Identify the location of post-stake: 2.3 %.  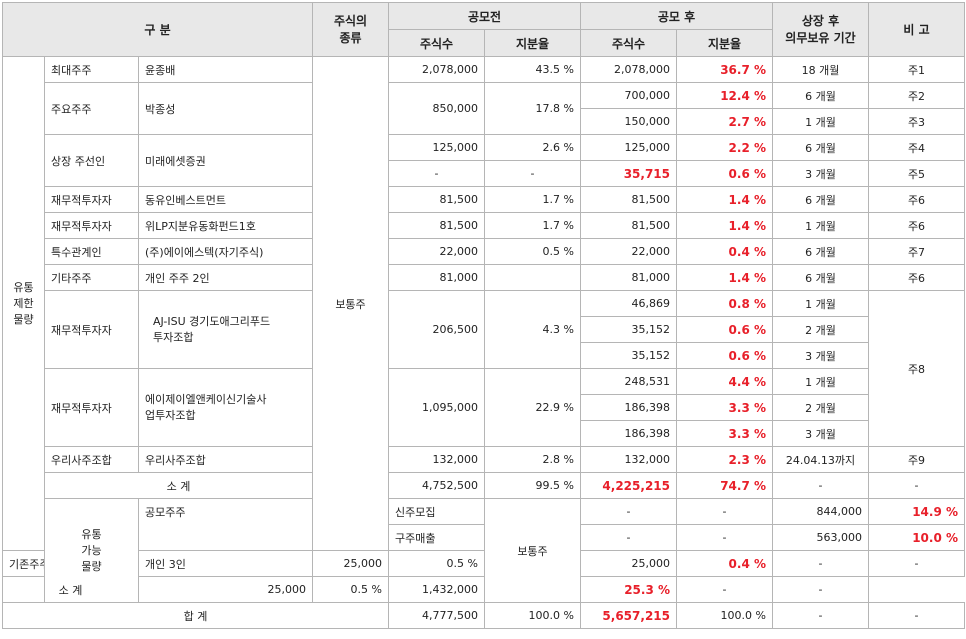
(724, 459).